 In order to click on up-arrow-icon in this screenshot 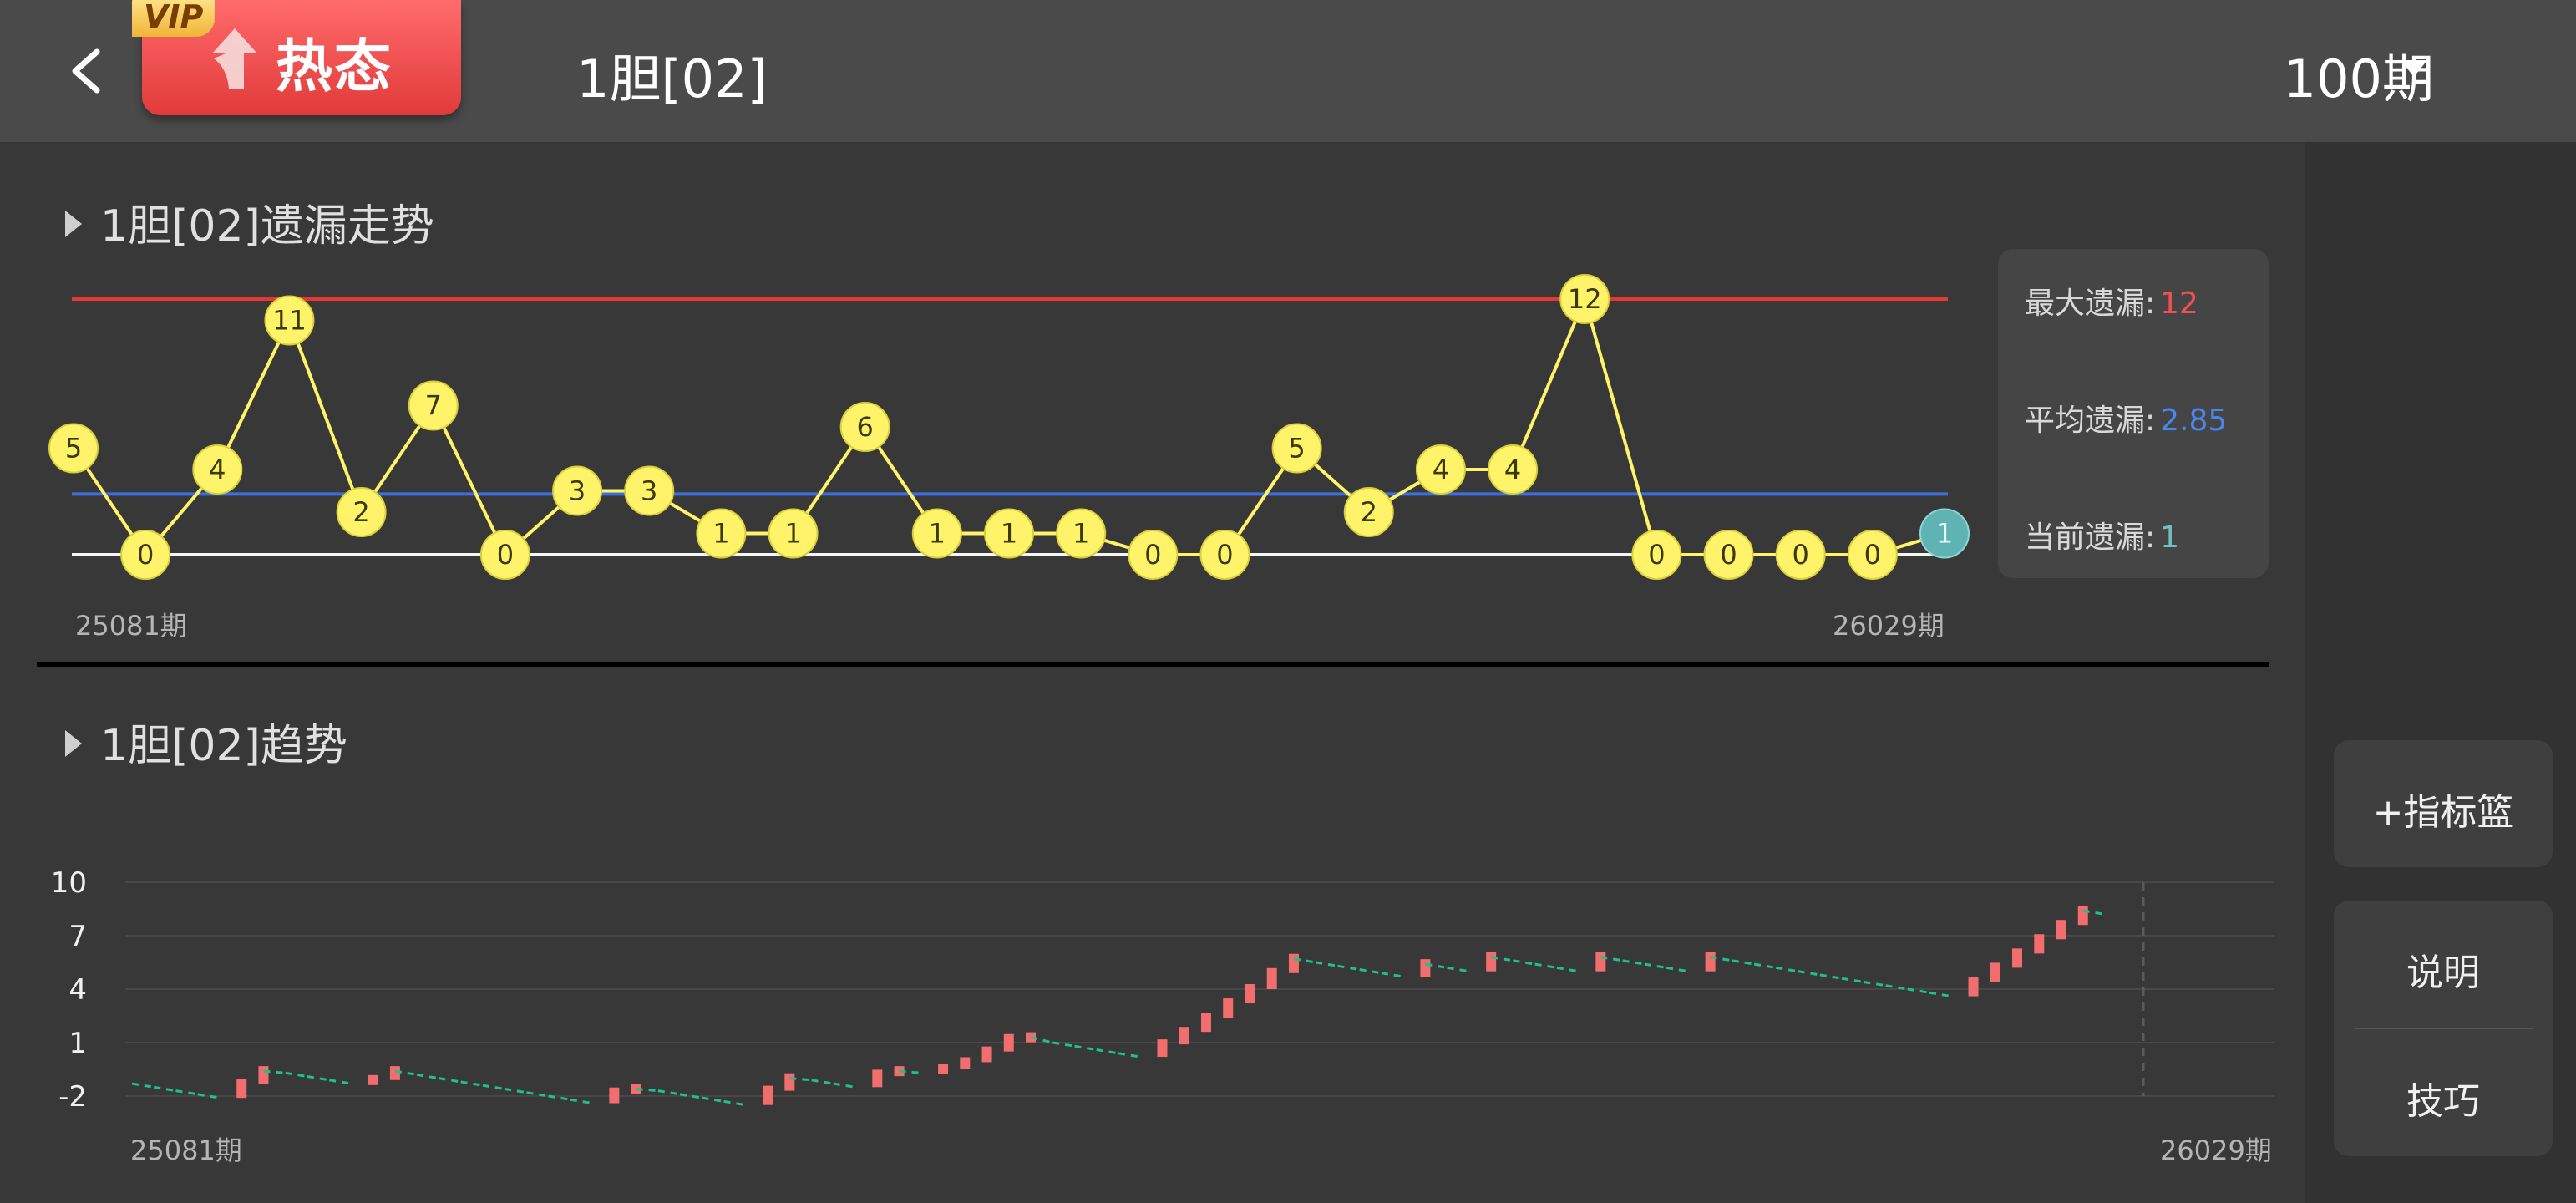, I will do `click(235, 59)`.